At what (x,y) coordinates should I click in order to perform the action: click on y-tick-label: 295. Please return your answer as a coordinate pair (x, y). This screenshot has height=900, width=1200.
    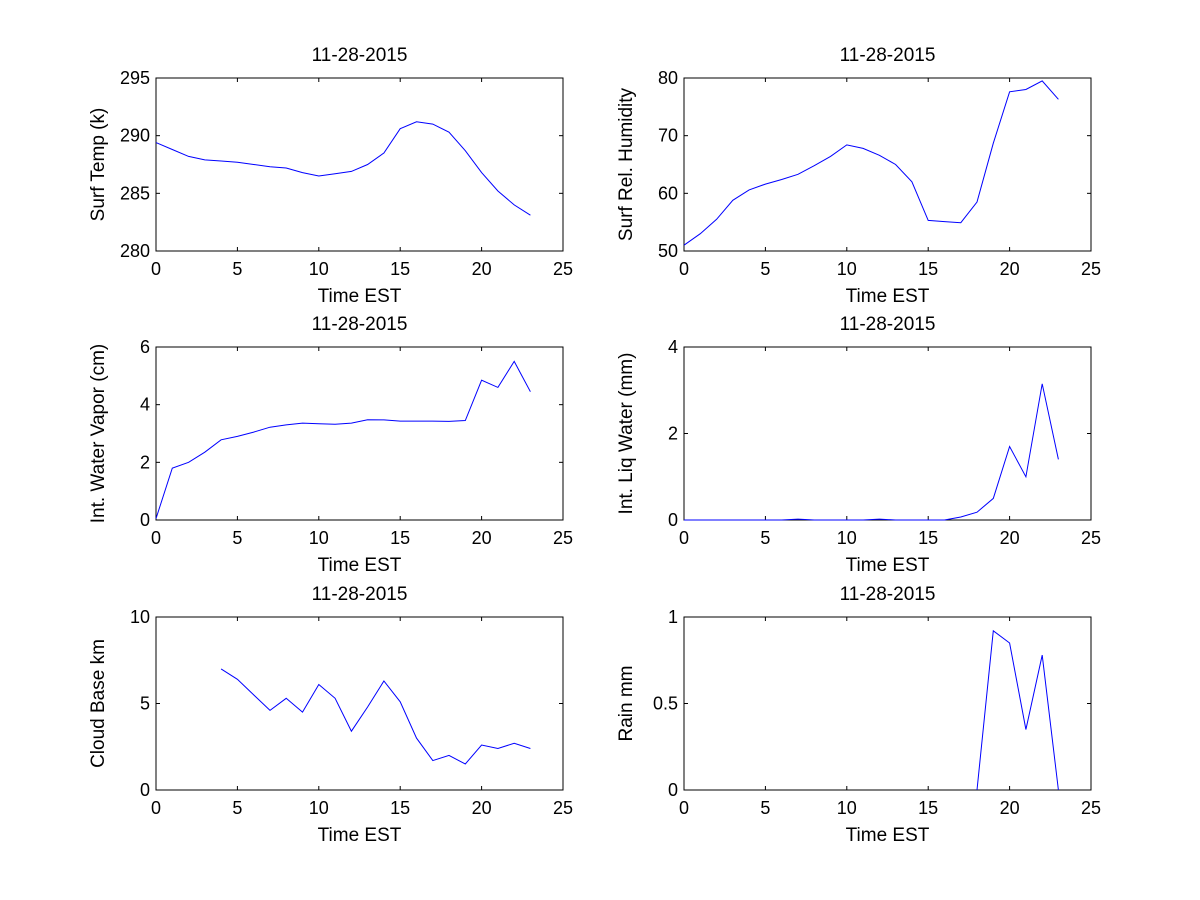
    Looking at the image, I should click on (135, 78).